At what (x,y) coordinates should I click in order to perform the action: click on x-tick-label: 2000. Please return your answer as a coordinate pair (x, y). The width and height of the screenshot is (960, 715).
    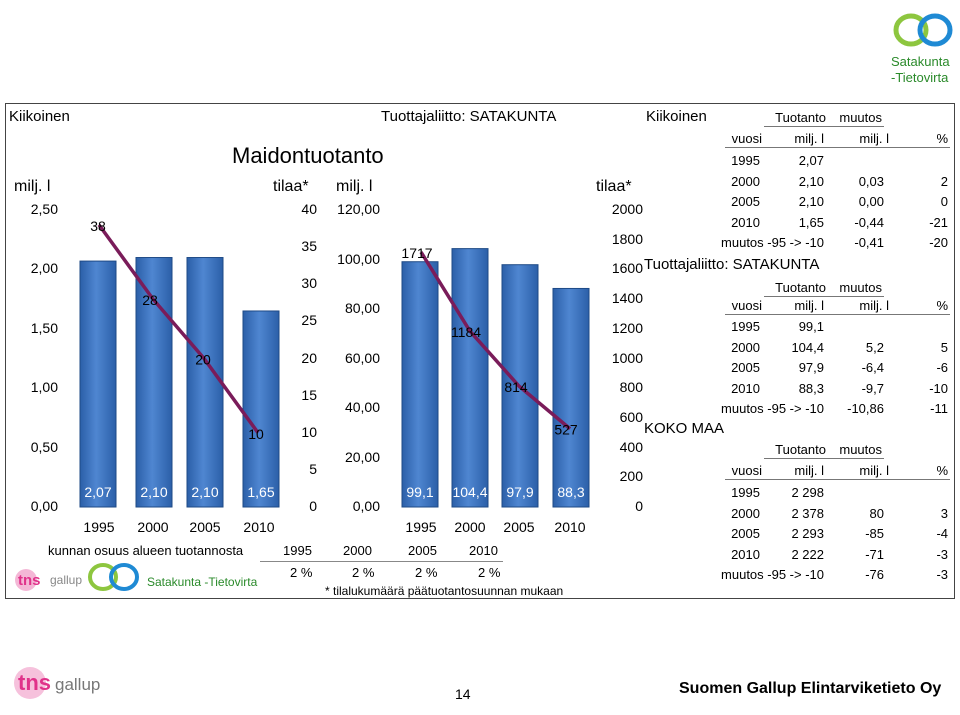
    Looking at the image, I should click on (469, 527).